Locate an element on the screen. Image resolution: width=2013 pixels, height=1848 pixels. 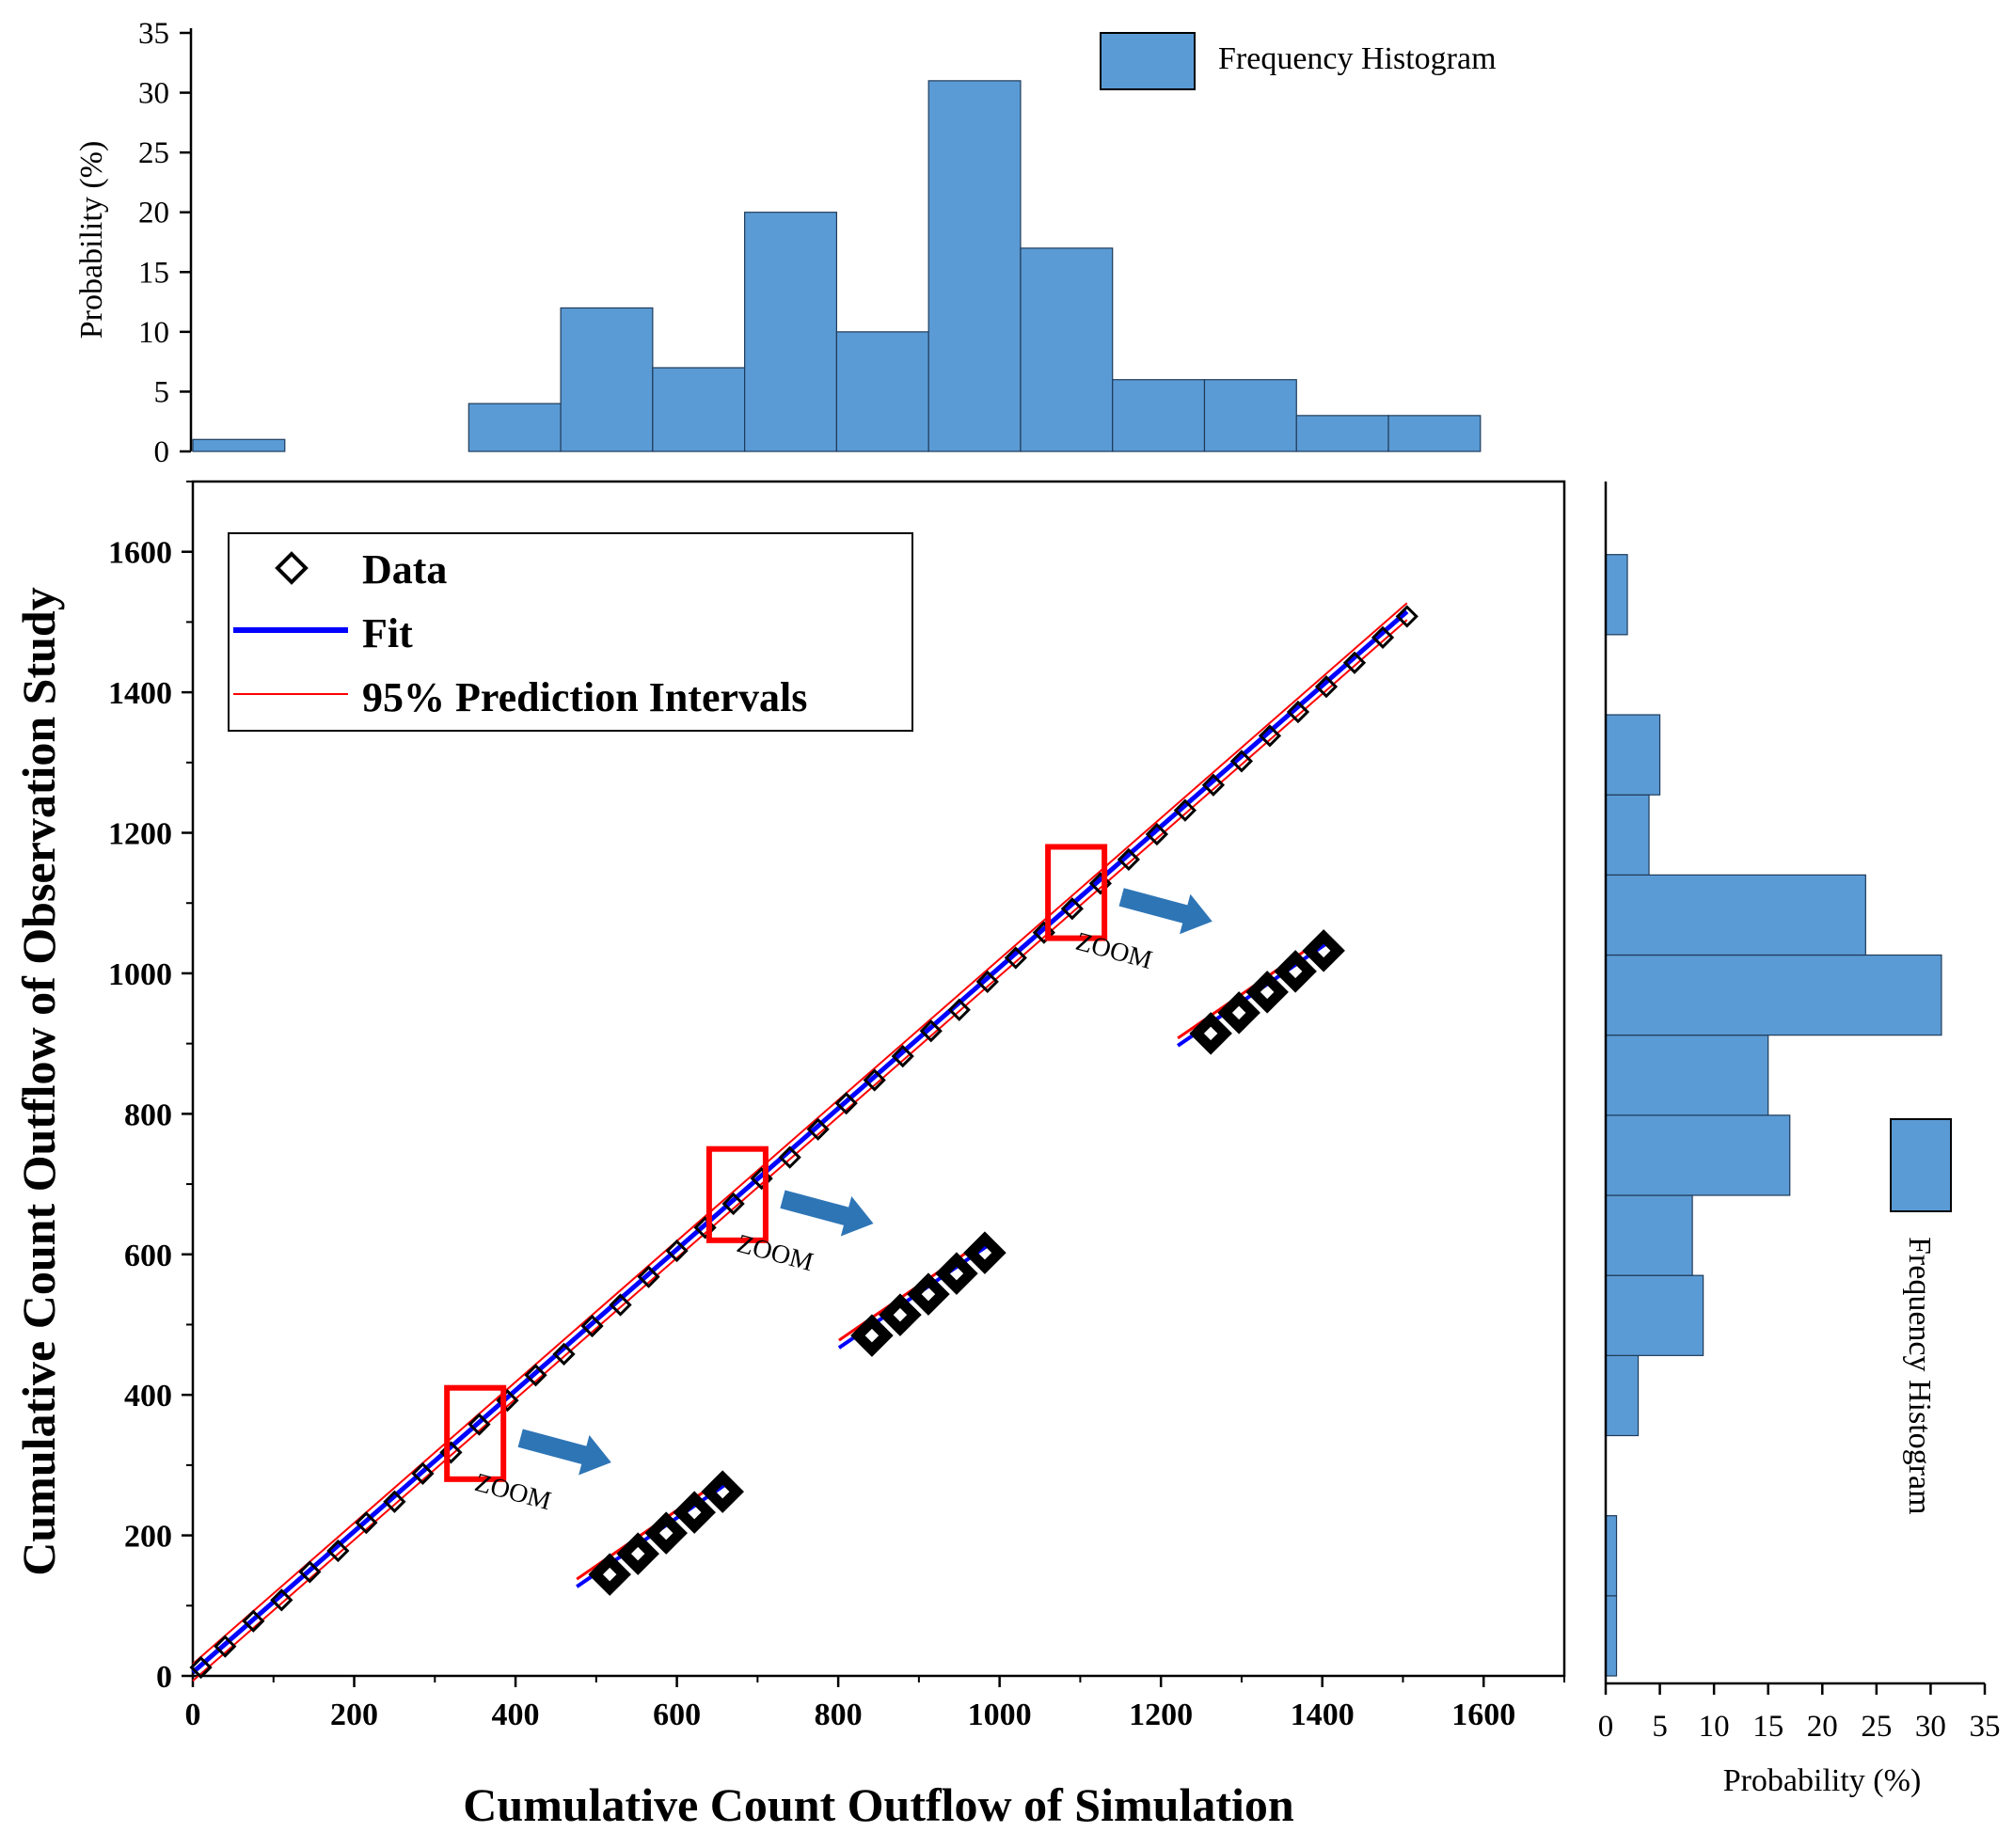
right-histogram-x-tick-label: 20 is located at coordinates (1822, 1727).